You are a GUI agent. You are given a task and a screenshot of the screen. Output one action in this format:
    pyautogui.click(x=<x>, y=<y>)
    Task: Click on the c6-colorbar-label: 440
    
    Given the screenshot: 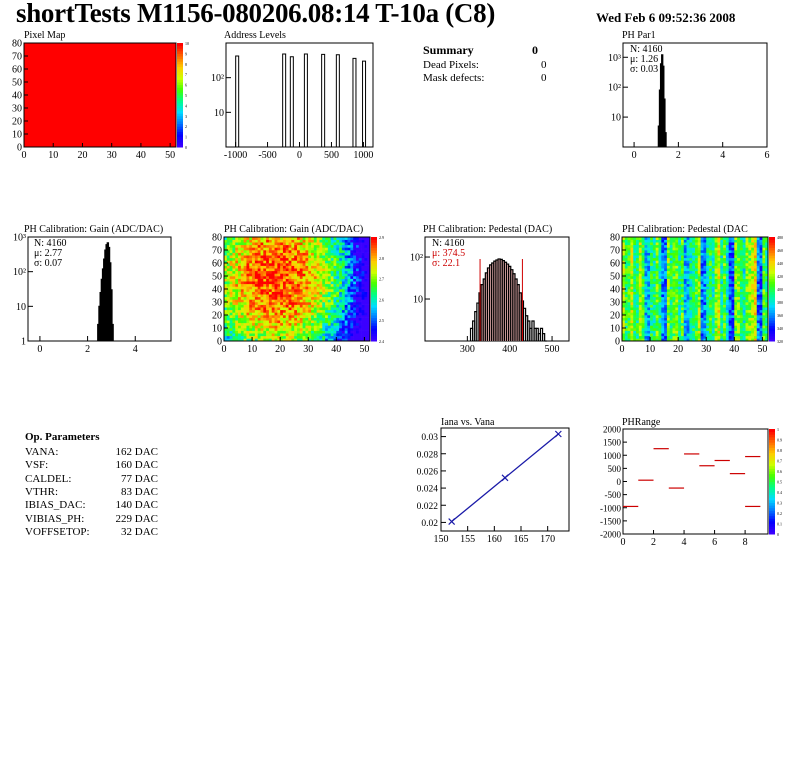 What is the action you would take?
    pyautogui.click(x=780, y=263)
    